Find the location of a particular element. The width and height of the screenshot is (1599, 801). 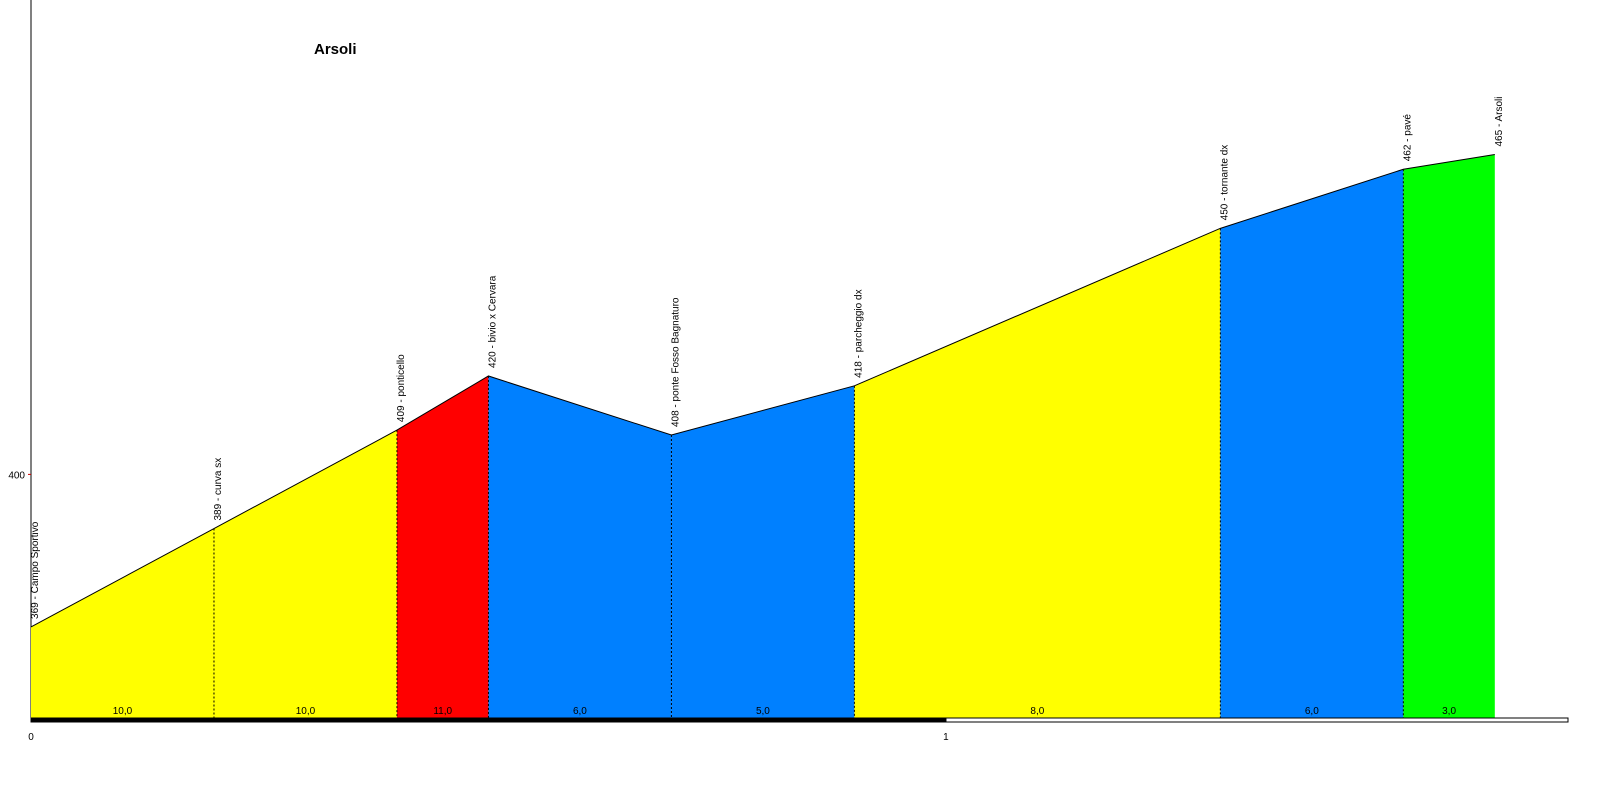

point-label: 465 - Arsoli is located at coordinates (1499, 121).